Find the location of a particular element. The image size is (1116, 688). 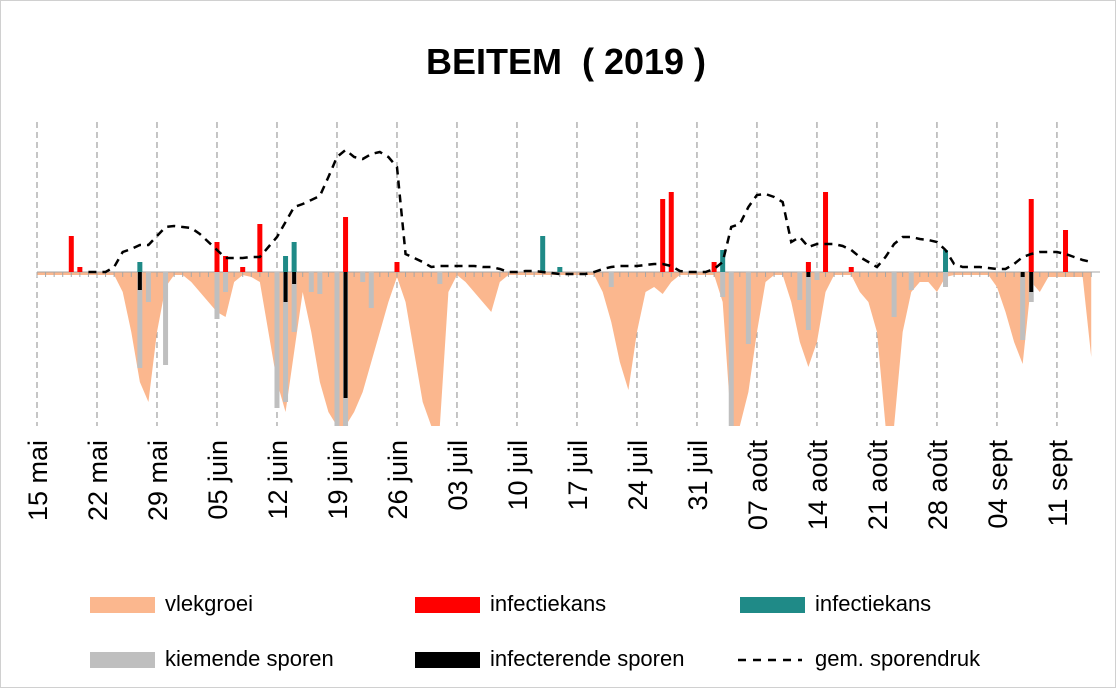

x-tick-label: 12 juin is located at coordinates (278, 480).